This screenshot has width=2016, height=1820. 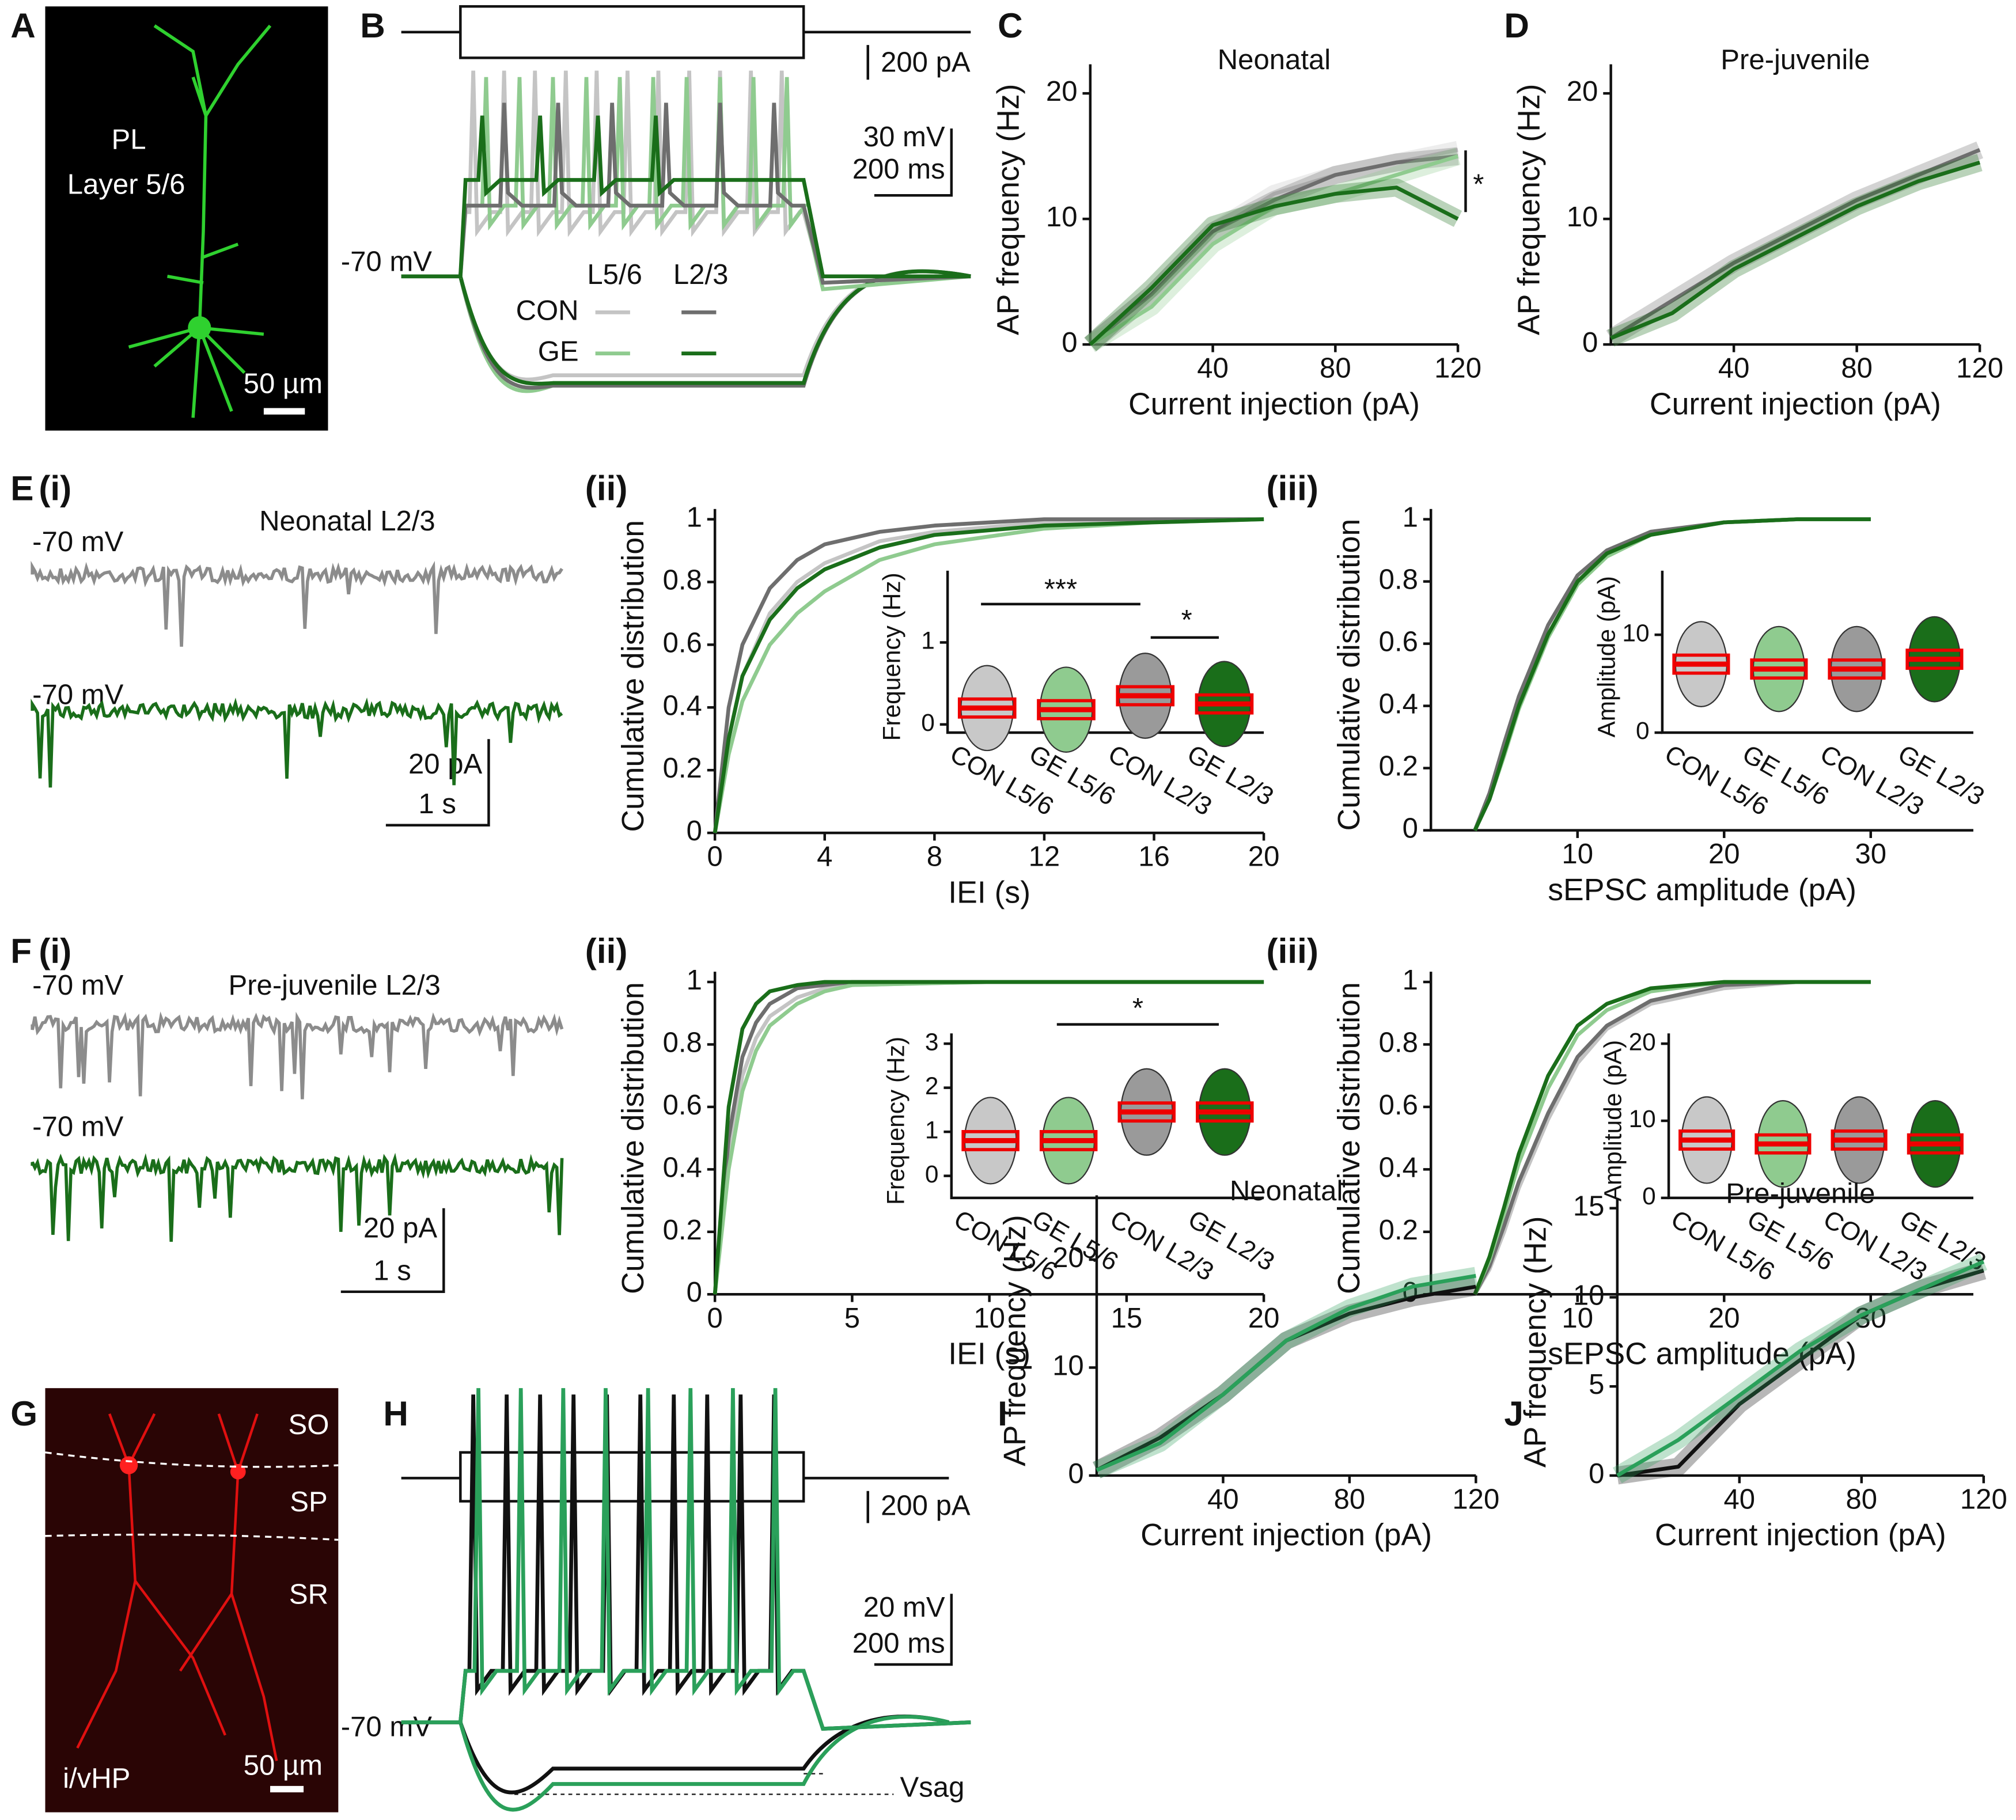 I want to click on x-tick-label: 30, so click(x=1870, y=854).